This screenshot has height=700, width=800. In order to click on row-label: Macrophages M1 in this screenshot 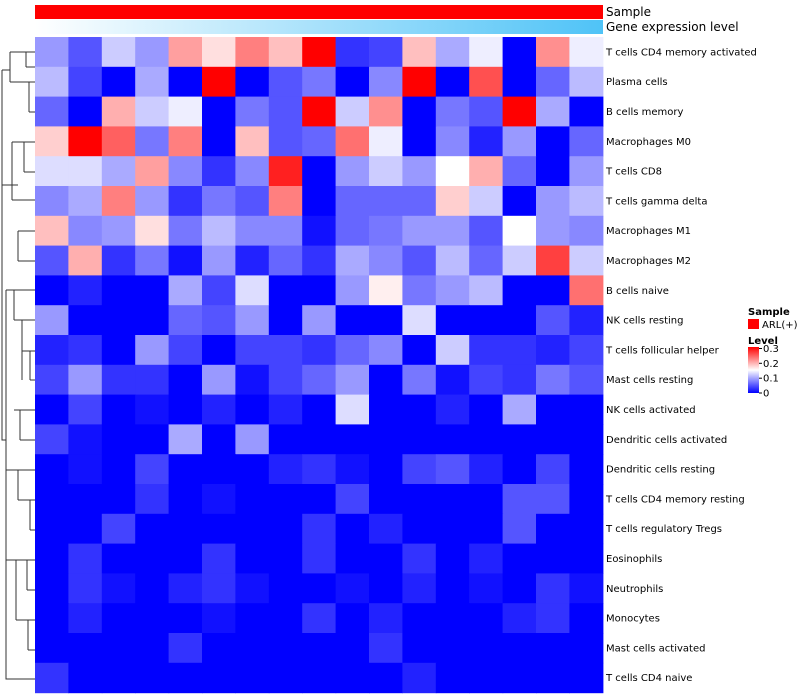, I will do `click(648, 231)`.